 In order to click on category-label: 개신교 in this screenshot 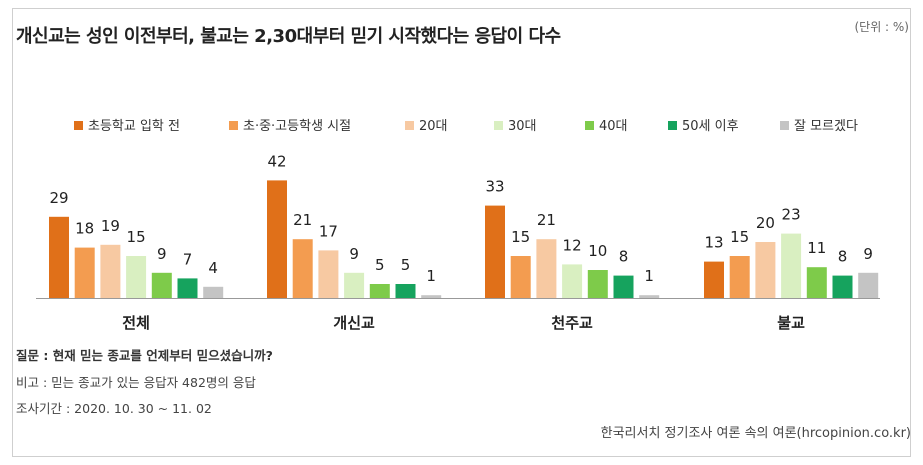, I will do `click(354, 323)`.